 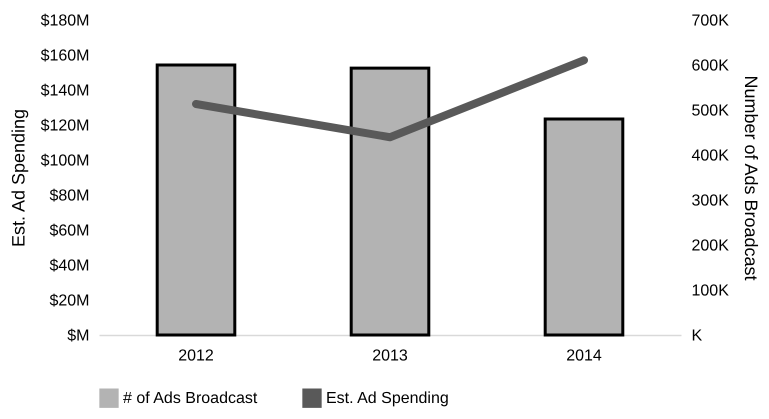 What do you see at coordinates (750, 178) in the screenshot?
I see `y2-axis-title: Number of Ads Broadcast` at bounding box center [750, 178].